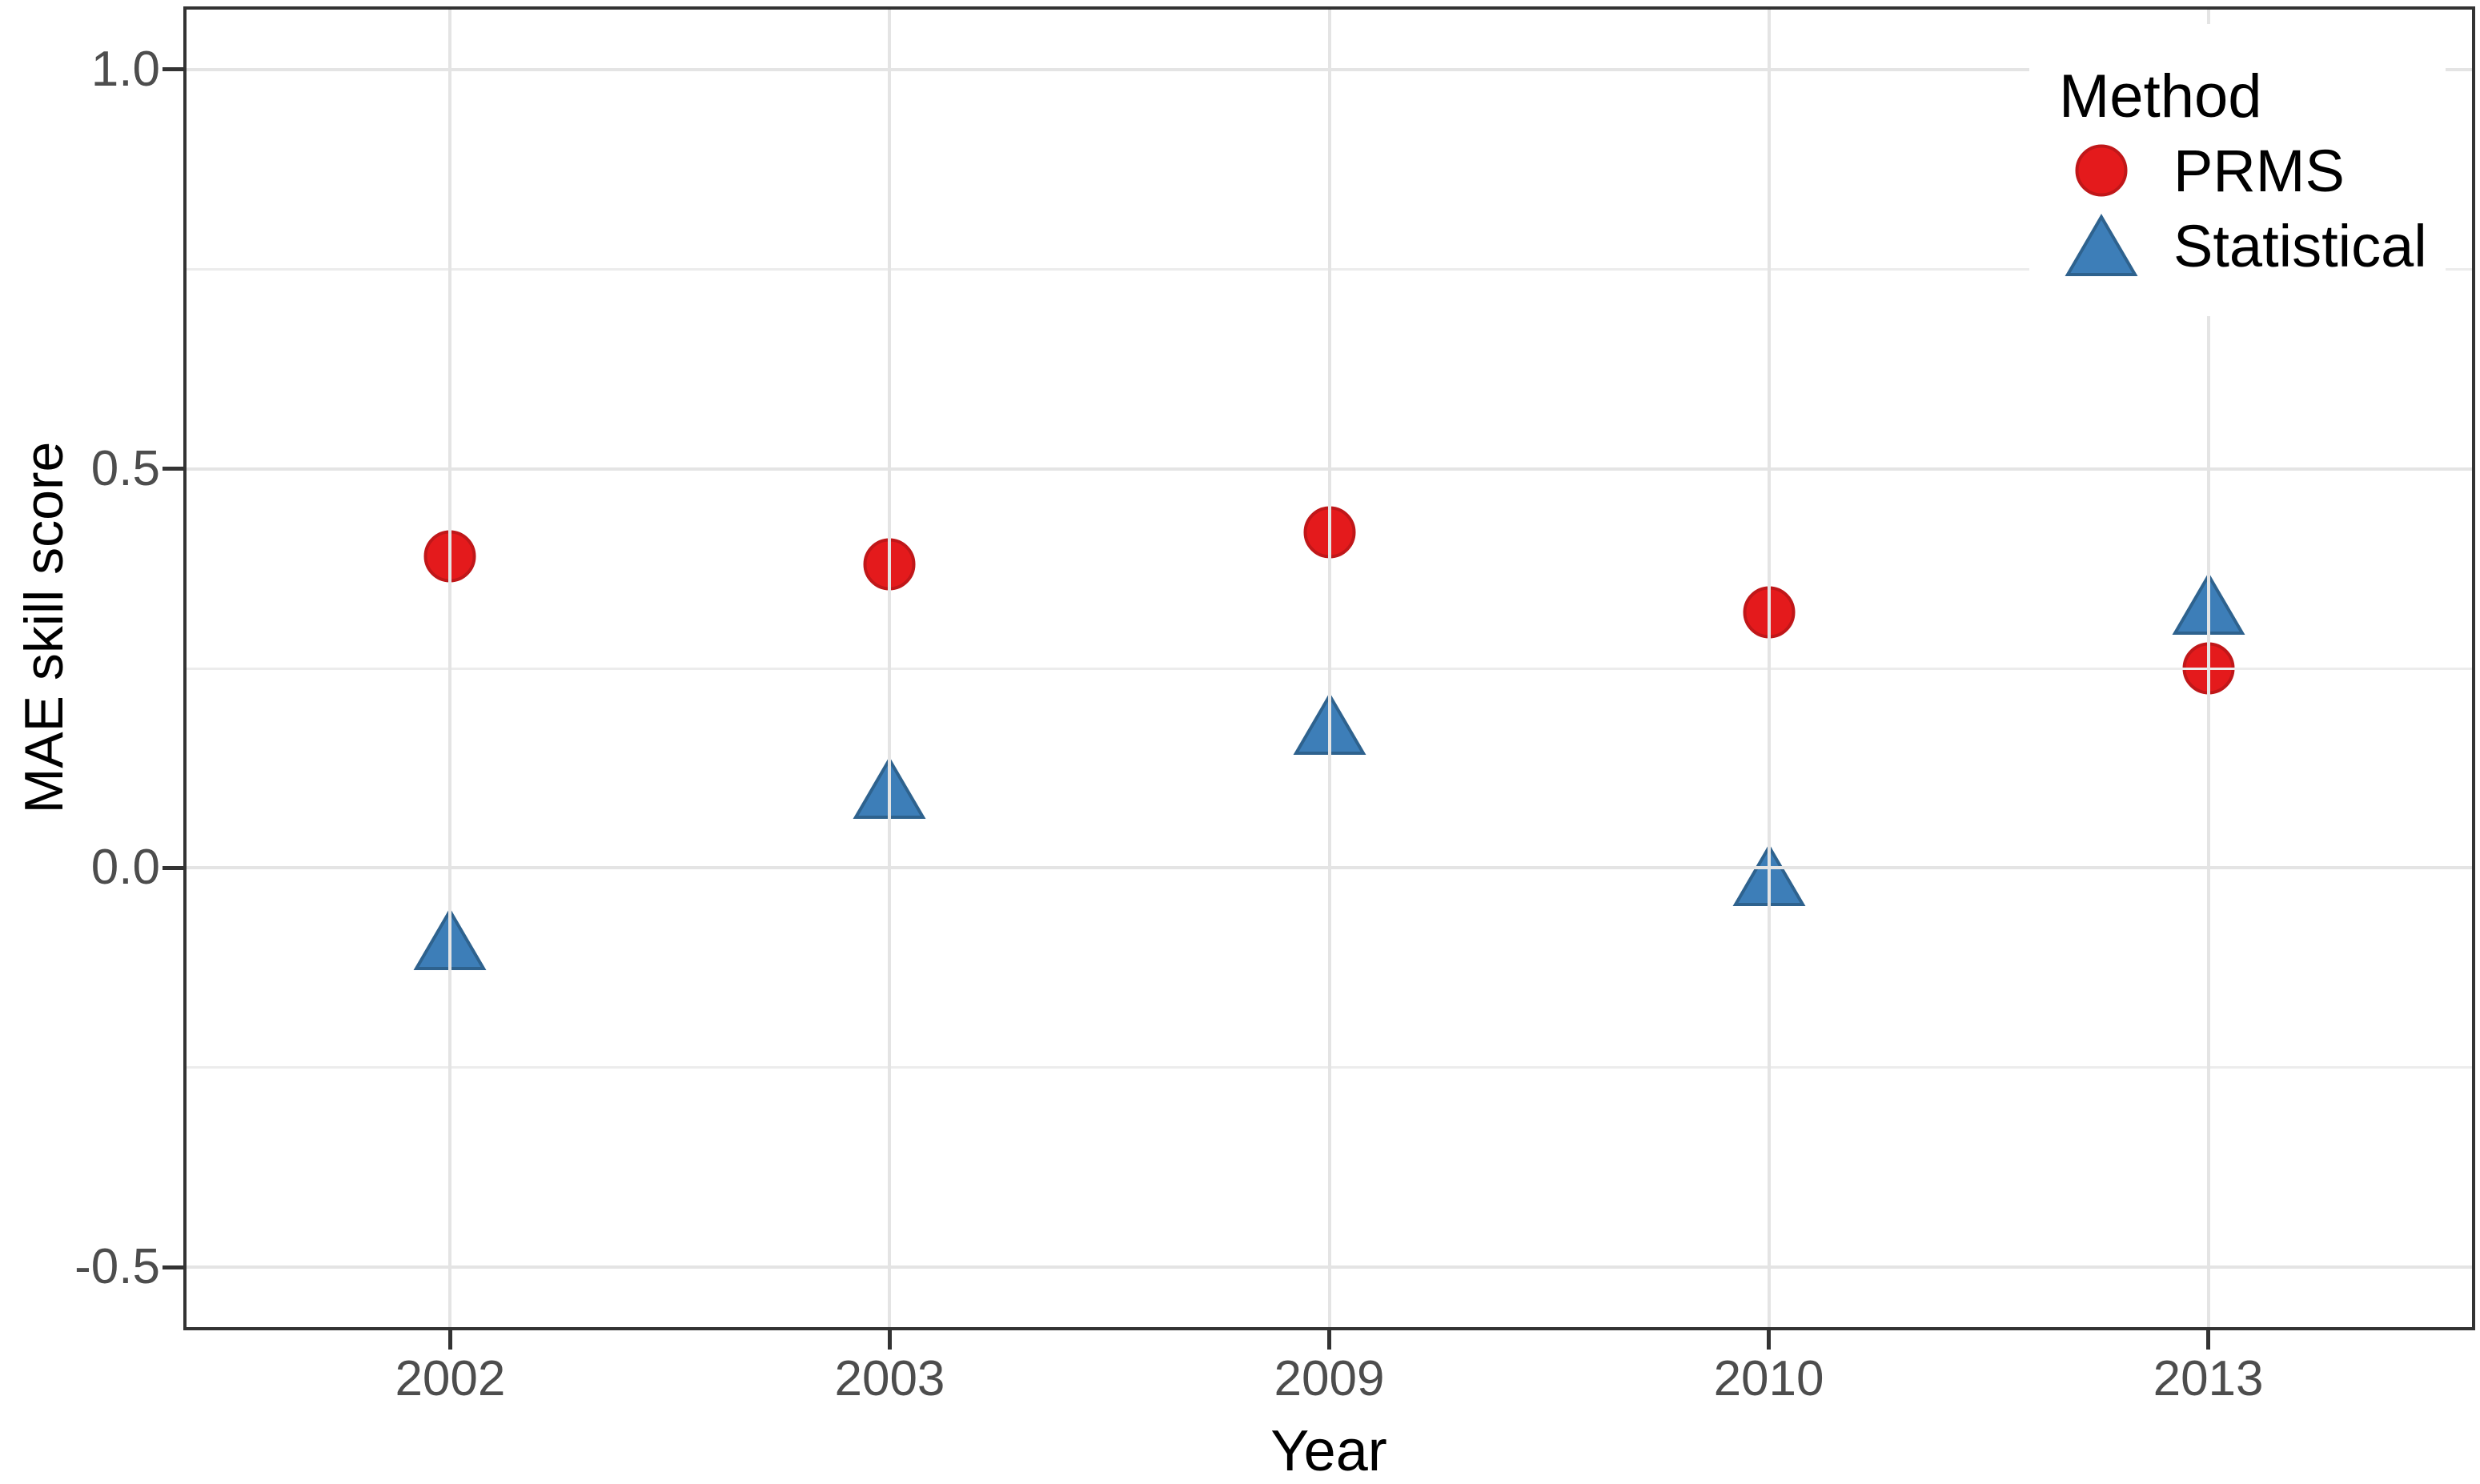 The height and width of the screenshot is (1484, 2480). I want to click on y-axis-title: MAE skill score, so click(44, 627).